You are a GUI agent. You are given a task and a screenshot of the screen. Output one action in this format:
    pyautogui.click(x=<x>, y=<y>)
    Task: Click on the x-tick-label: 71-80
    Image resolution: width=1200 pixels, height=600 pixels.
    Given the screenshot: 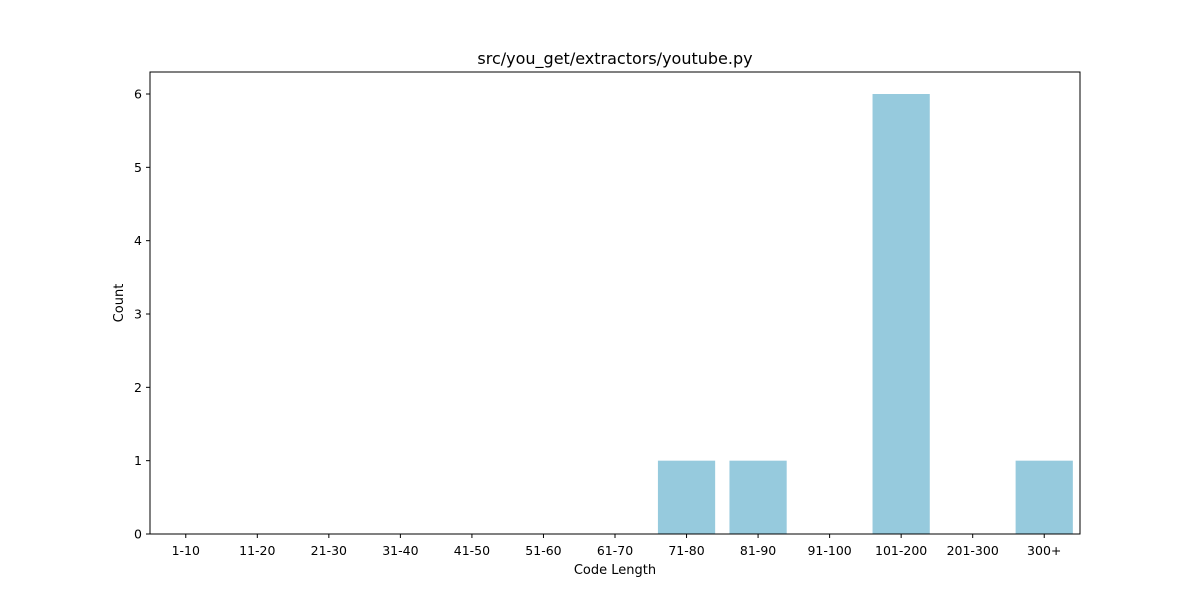 What is the action you would take?
    pyautogui.click(x=686, y=550)
    